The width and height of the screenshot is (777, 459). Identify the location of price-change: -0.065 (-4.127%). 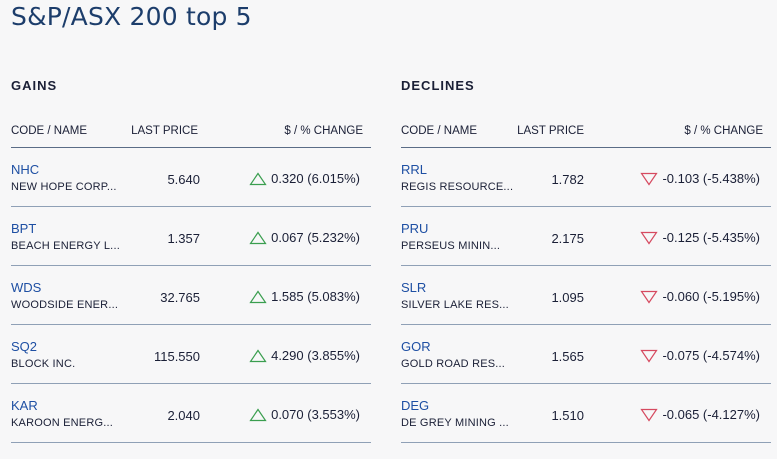
(700, 414).